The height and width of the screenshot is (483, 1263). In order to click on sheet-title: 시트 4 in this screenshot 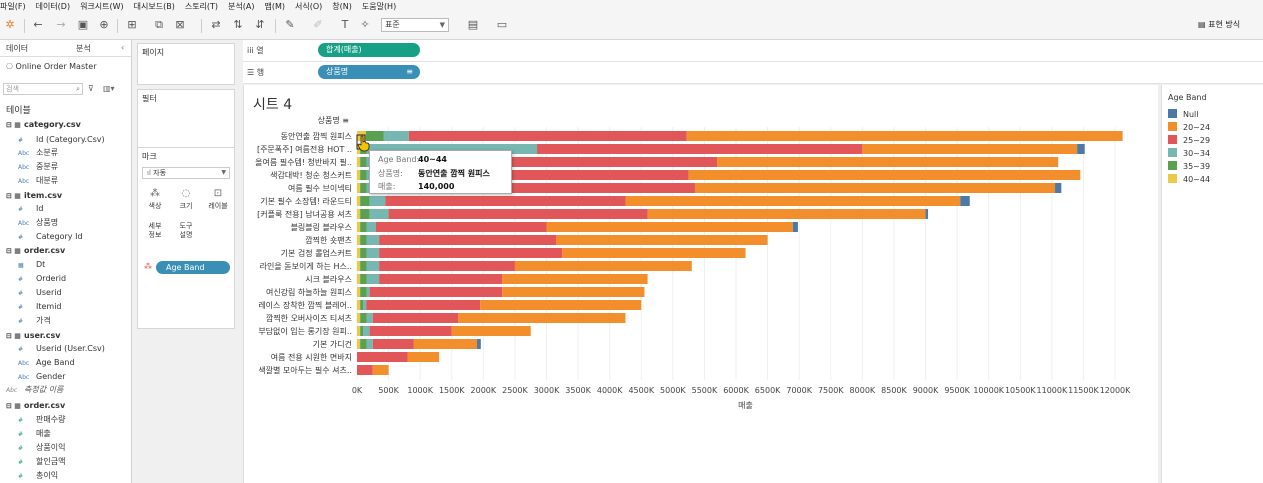, I will do `click(273, 105)`.